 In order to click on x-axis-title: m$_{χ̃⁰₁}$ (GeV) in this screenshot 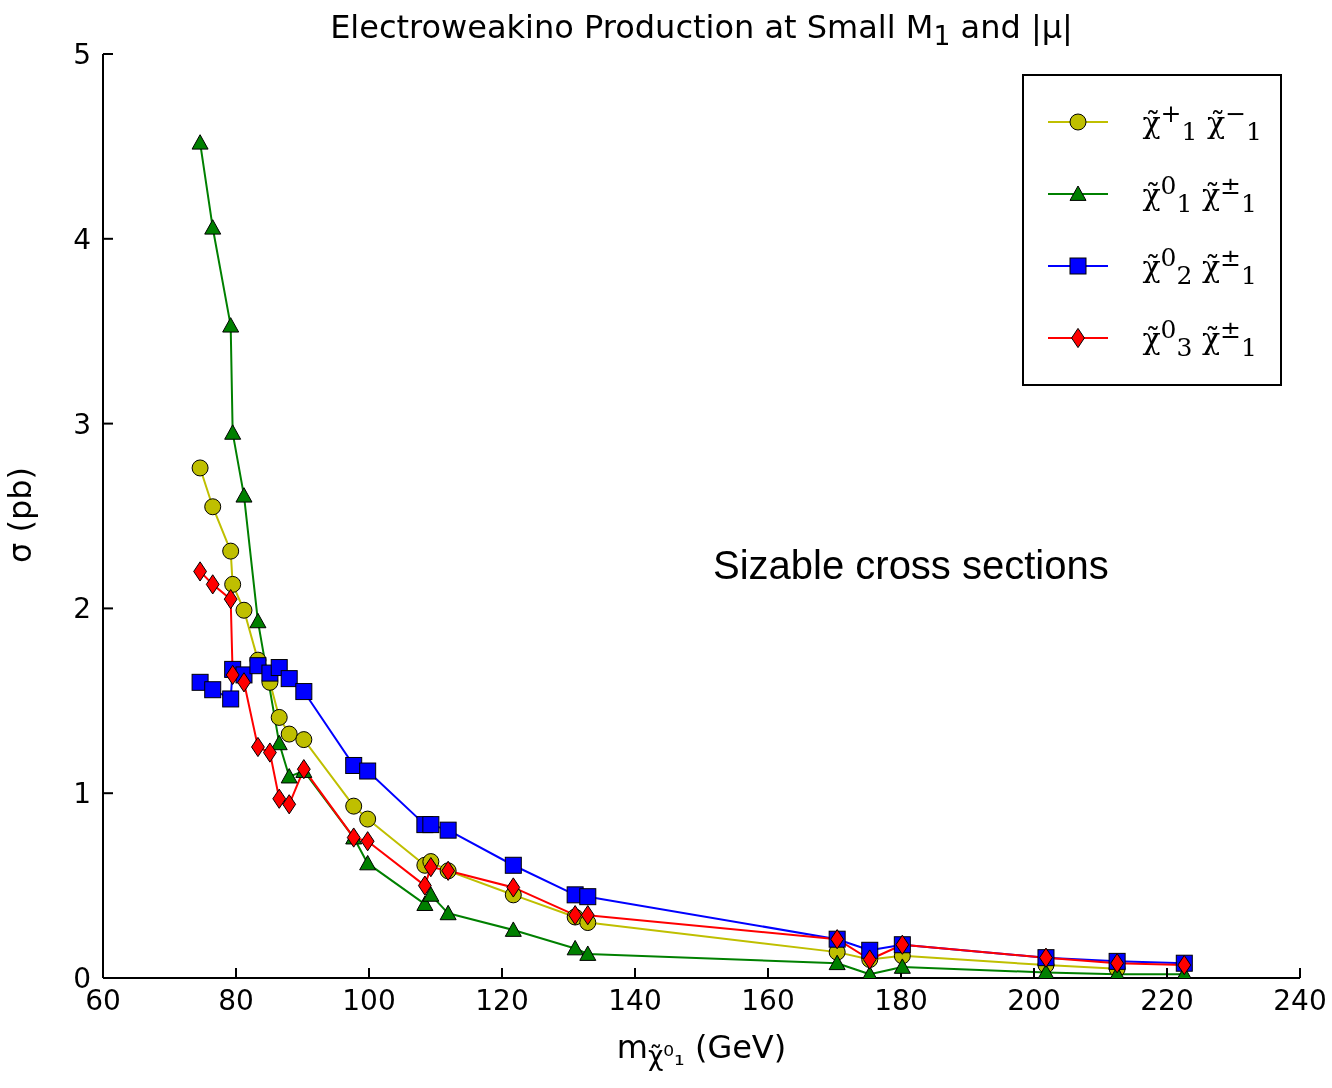, I will do `click(701, 1050)`.